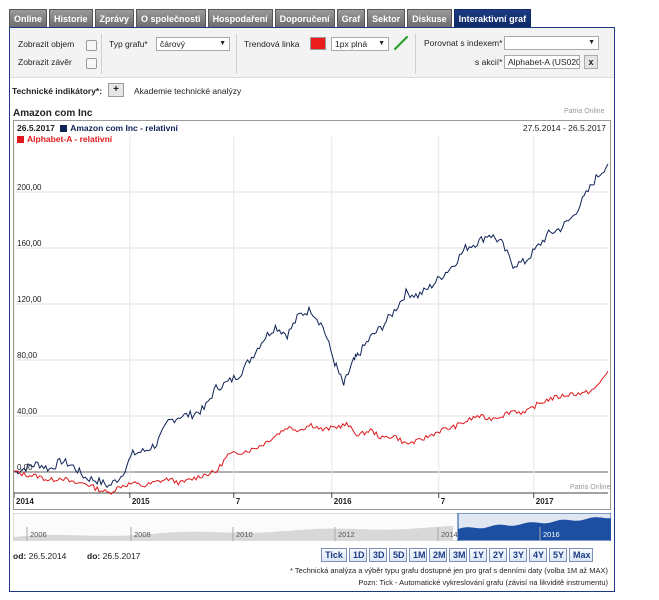  What do you see at coordinates (240, 18) in the screenshot?
I see `tab-hospoda-en-: Hospodaření` at bounding box center [240, 18].